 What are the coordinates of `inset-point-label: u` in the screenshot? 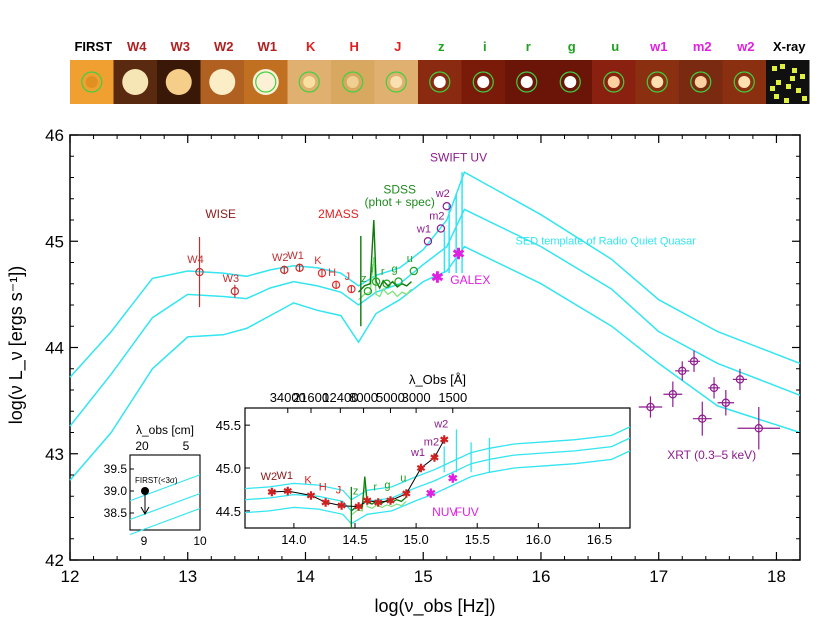 It's located at (403, 479).